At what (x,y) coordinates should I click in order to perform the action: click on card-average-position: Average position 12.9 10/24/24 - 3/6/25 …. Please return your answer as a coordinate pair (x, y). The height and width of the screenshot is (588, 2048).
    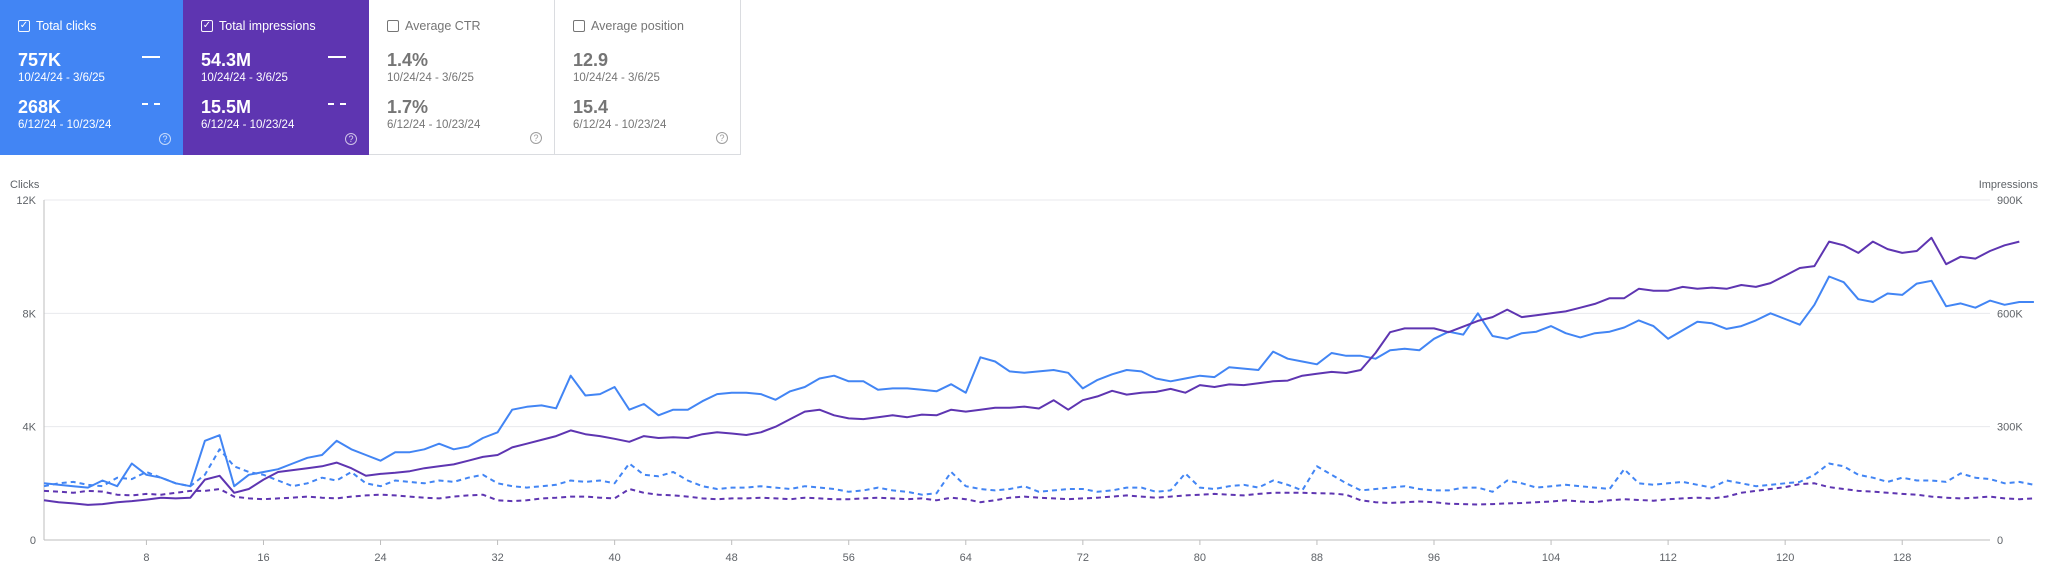
    Looking at the image, I should click on (648, 77).